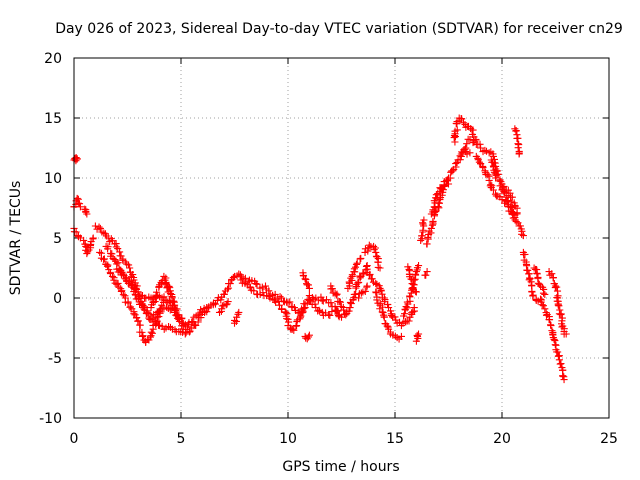 Image resolution: width=640 pixels, height=480 pixels. Describe the element at coordinates (609, 439) in the screenshot. I see `x-tick-label: 25` at that location.